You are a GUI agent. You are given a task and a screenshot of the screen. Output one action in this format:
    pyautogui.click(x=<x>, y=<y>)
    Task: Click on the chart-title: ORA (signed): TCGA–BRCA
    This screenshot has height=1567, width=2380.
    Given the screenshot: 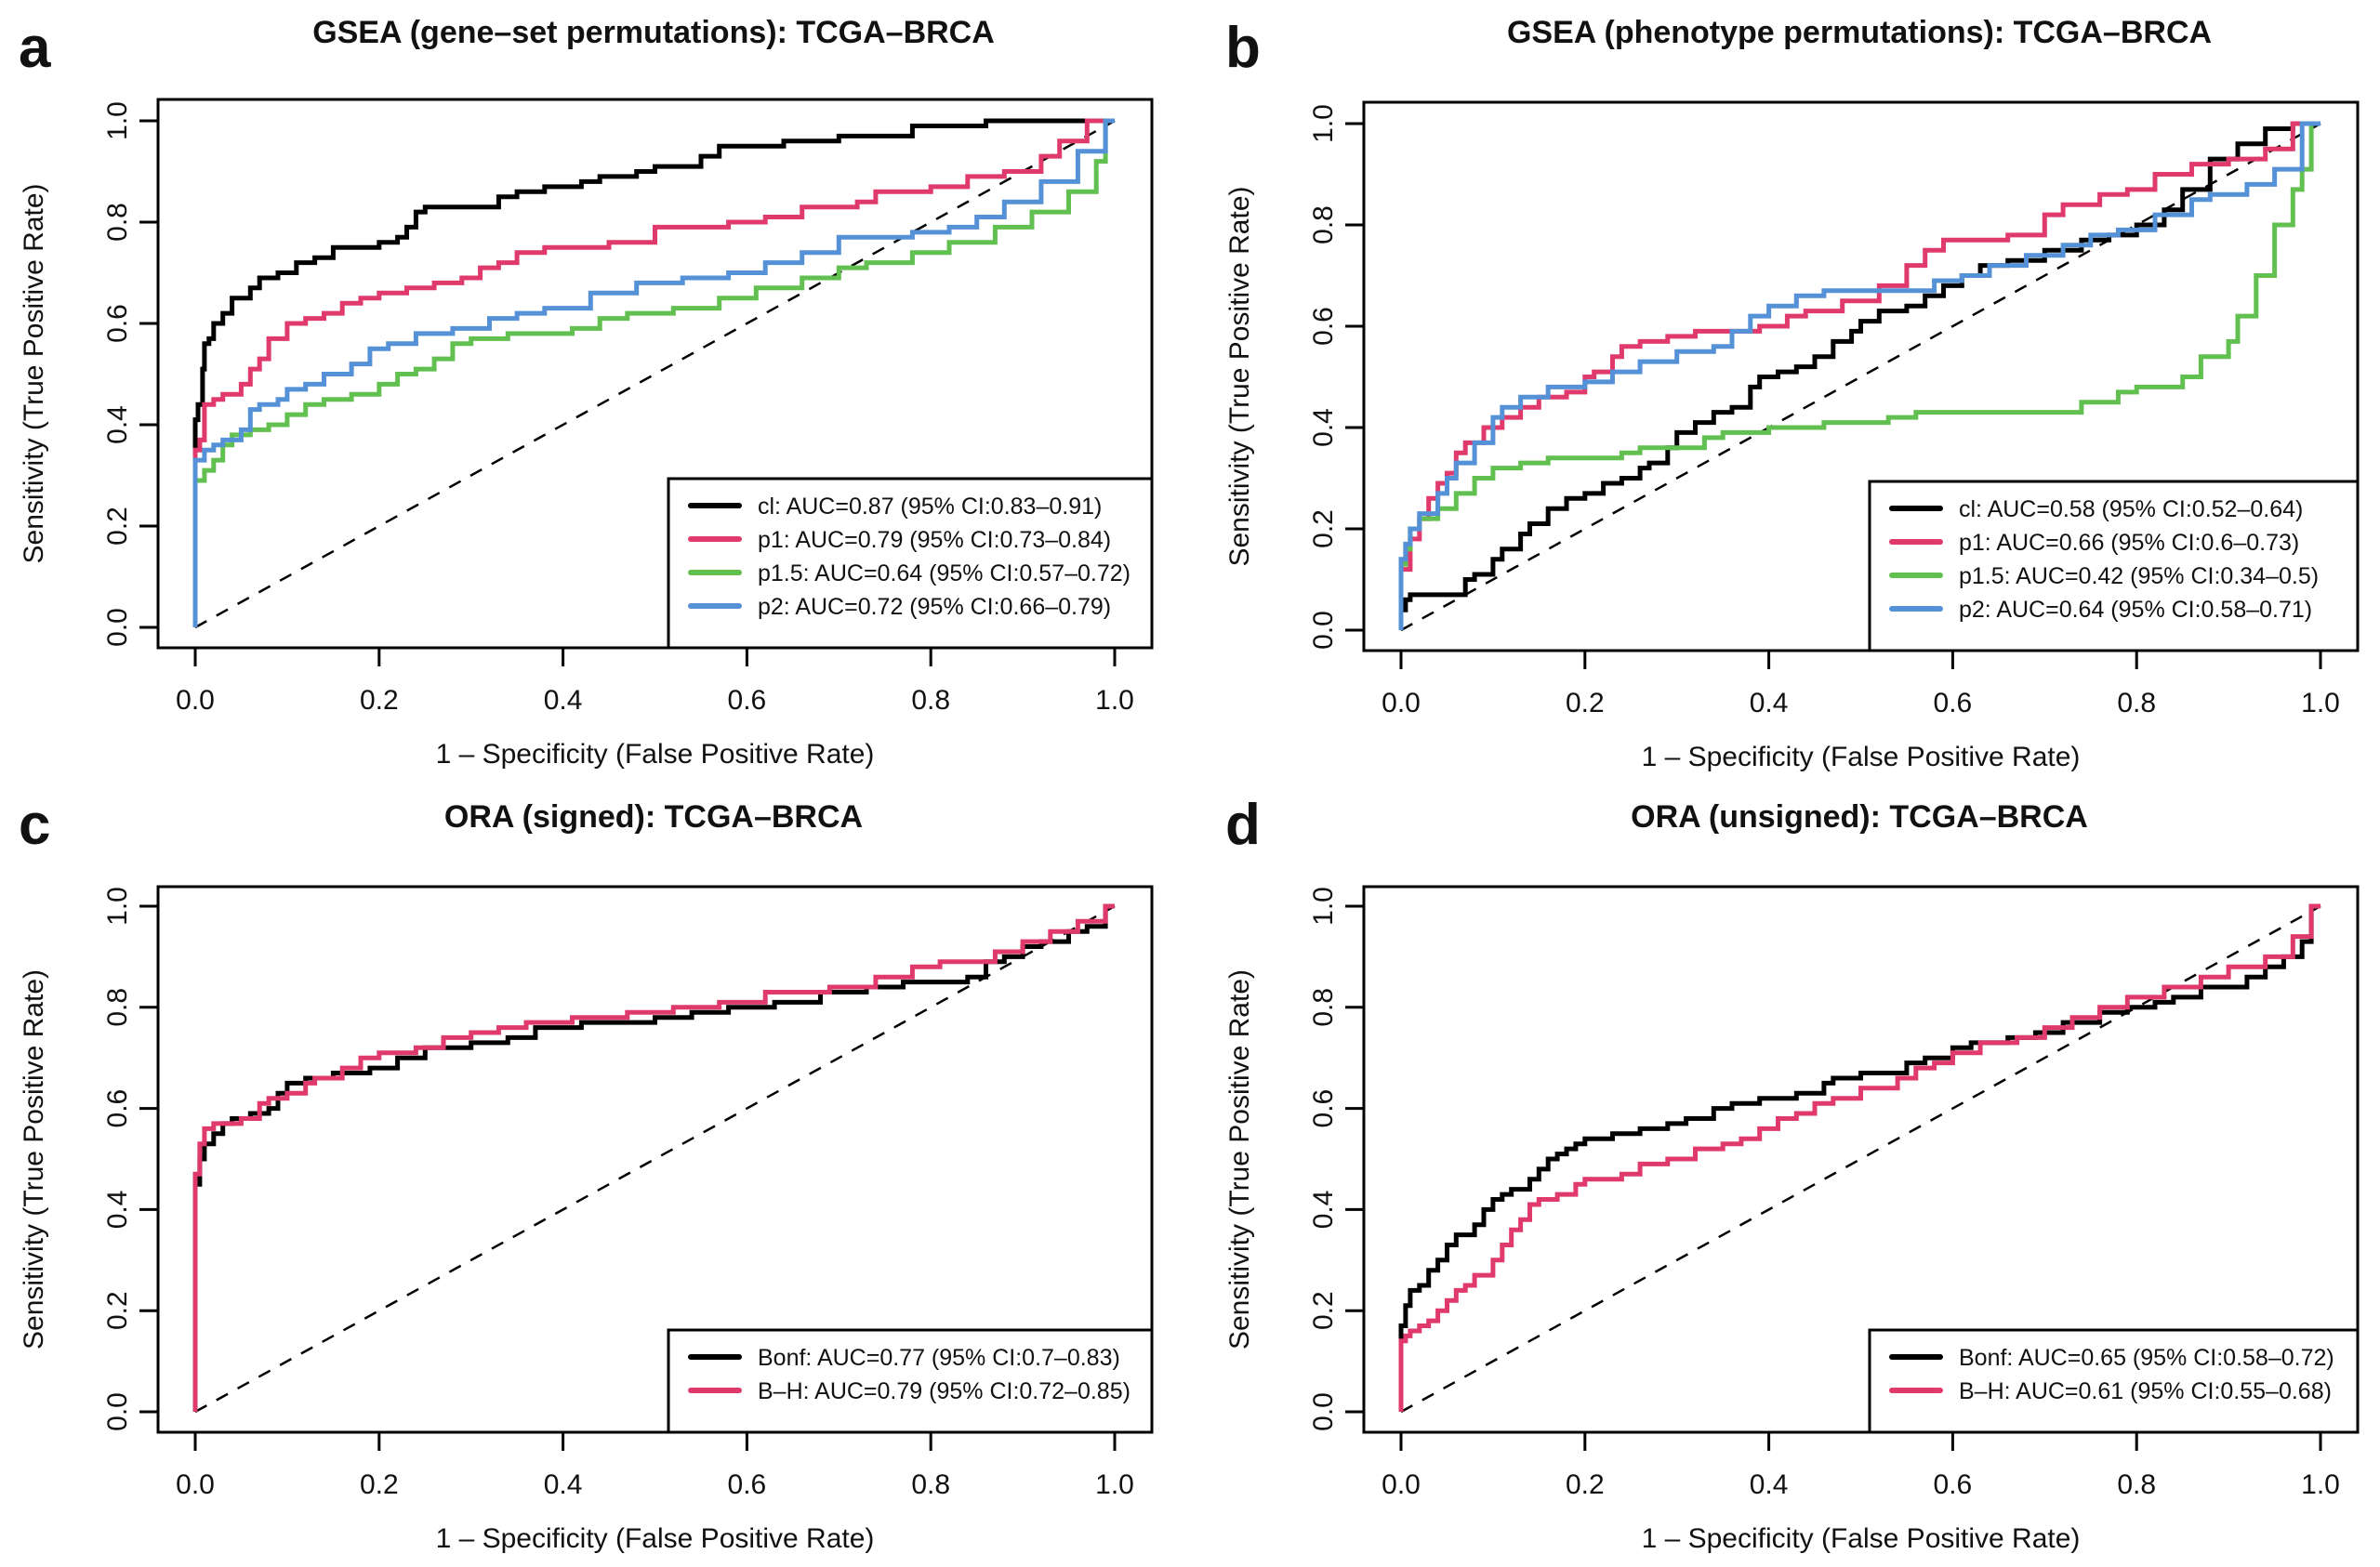 What is the action you would take?
    pyautogui.click(x=653, y=817)
    